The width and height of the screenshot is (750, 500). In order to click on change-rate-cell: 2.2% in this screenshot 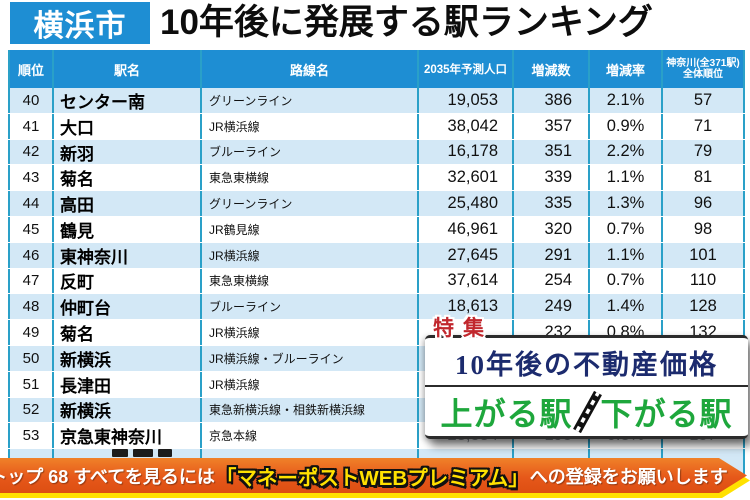, I will do `click(624, 152)`.